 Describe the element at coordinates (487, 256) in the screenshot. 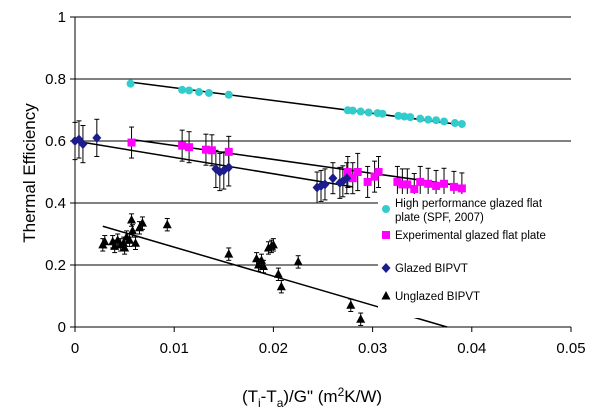

I see `legend-box` at that location.